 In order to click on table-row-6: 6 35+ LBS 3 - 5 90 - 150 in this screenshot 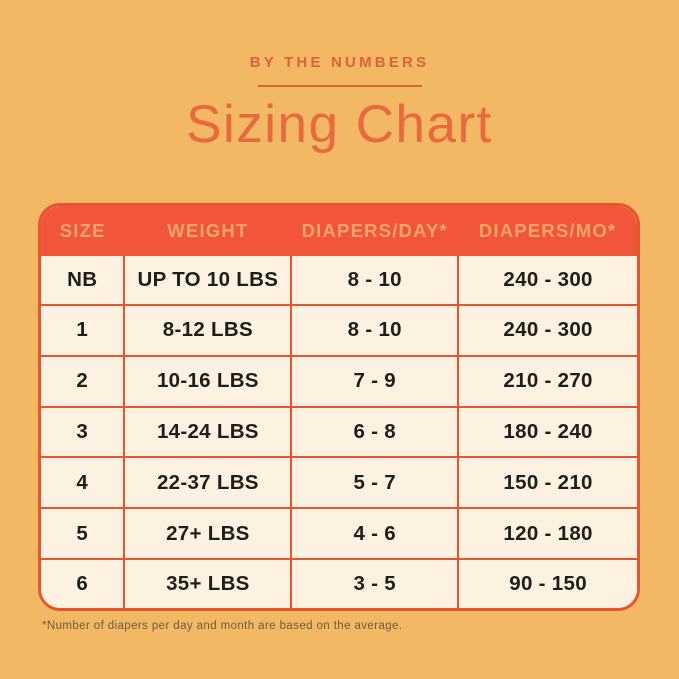, I will do `click(339, 583)`.